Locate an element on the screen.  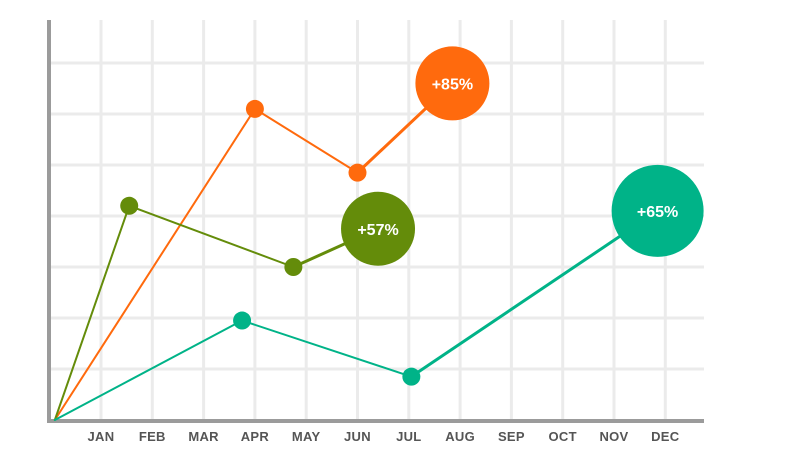
x-tick-label-oct: OCT is located at coordinates (563, 436).